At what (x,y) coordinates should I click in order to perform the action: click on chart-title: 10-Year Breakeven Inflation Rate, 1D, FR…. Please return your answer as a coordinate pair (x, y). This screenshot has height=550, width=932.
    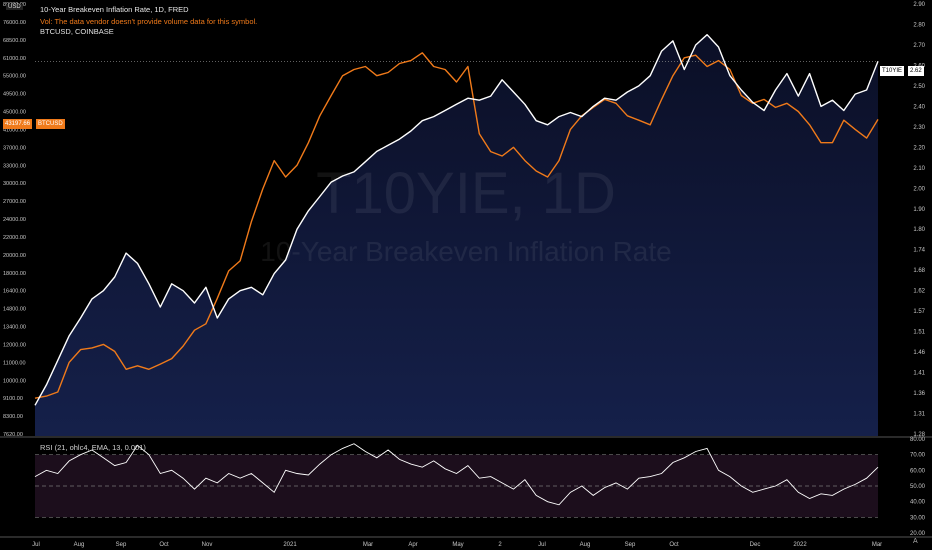
    Looking at the image, I should click on (114, 9).